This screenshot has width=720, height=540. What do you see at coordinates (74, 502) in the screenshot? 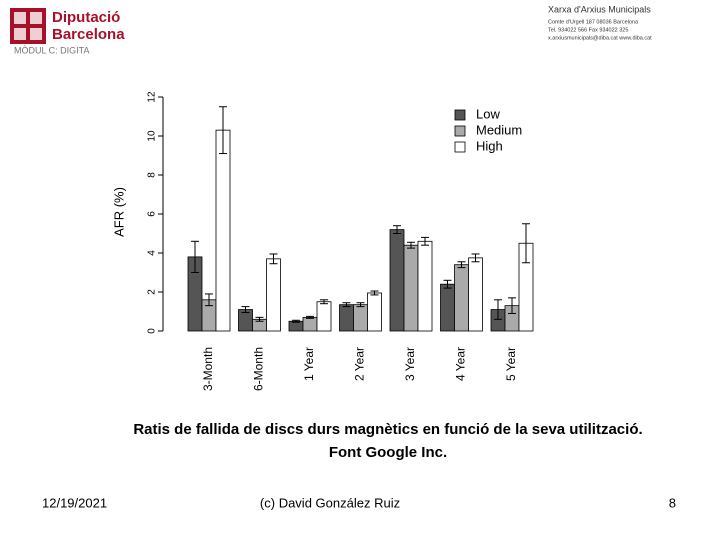
I see `footer-date: 12/19/2021` at bounding box center [74, 502].